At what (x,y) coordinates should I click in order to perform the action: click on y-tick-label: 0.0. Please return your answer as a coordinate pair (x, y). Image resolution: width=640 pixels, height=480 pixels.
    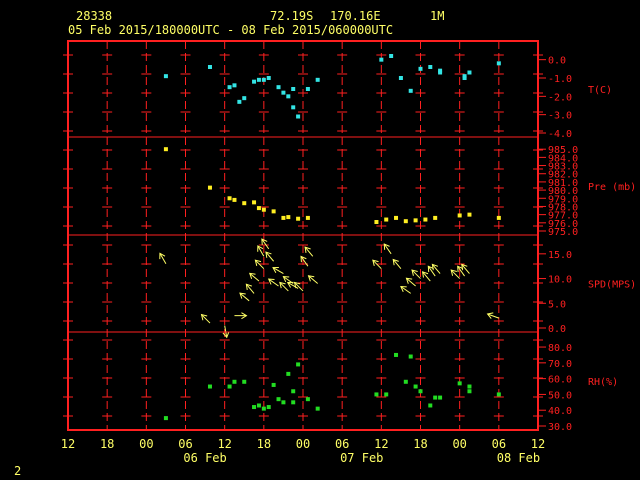
    Looking at the image, I should click on (557, 61).